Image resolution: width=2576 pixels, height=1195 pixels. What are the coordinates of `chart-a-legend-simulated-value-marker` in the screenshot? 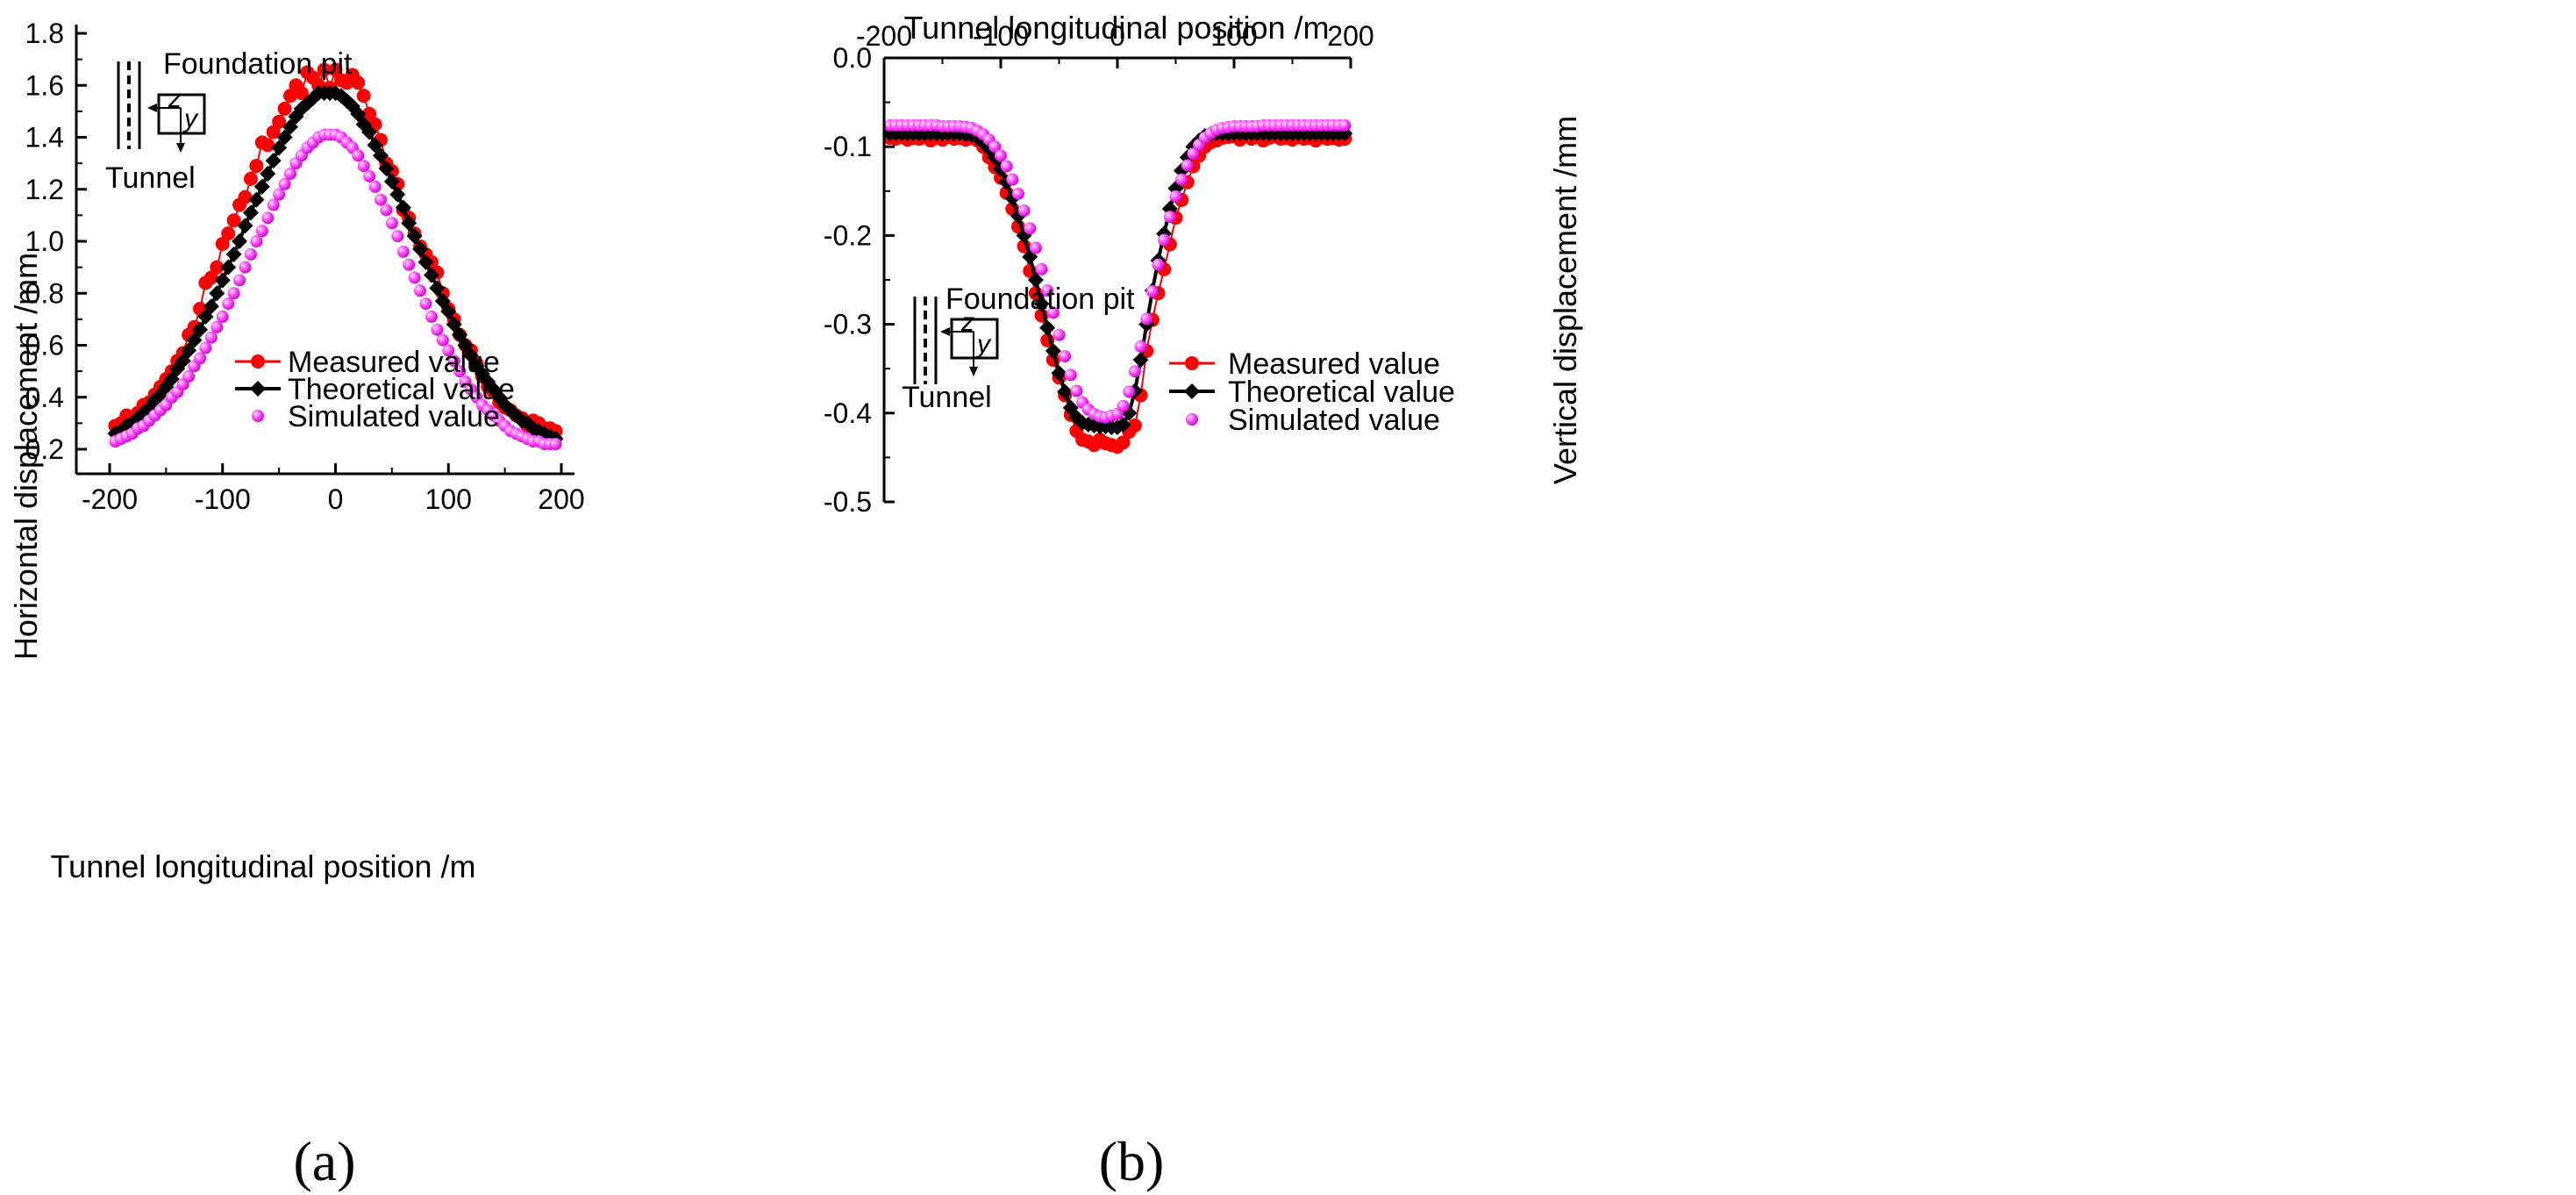 It's located at (258, 416).